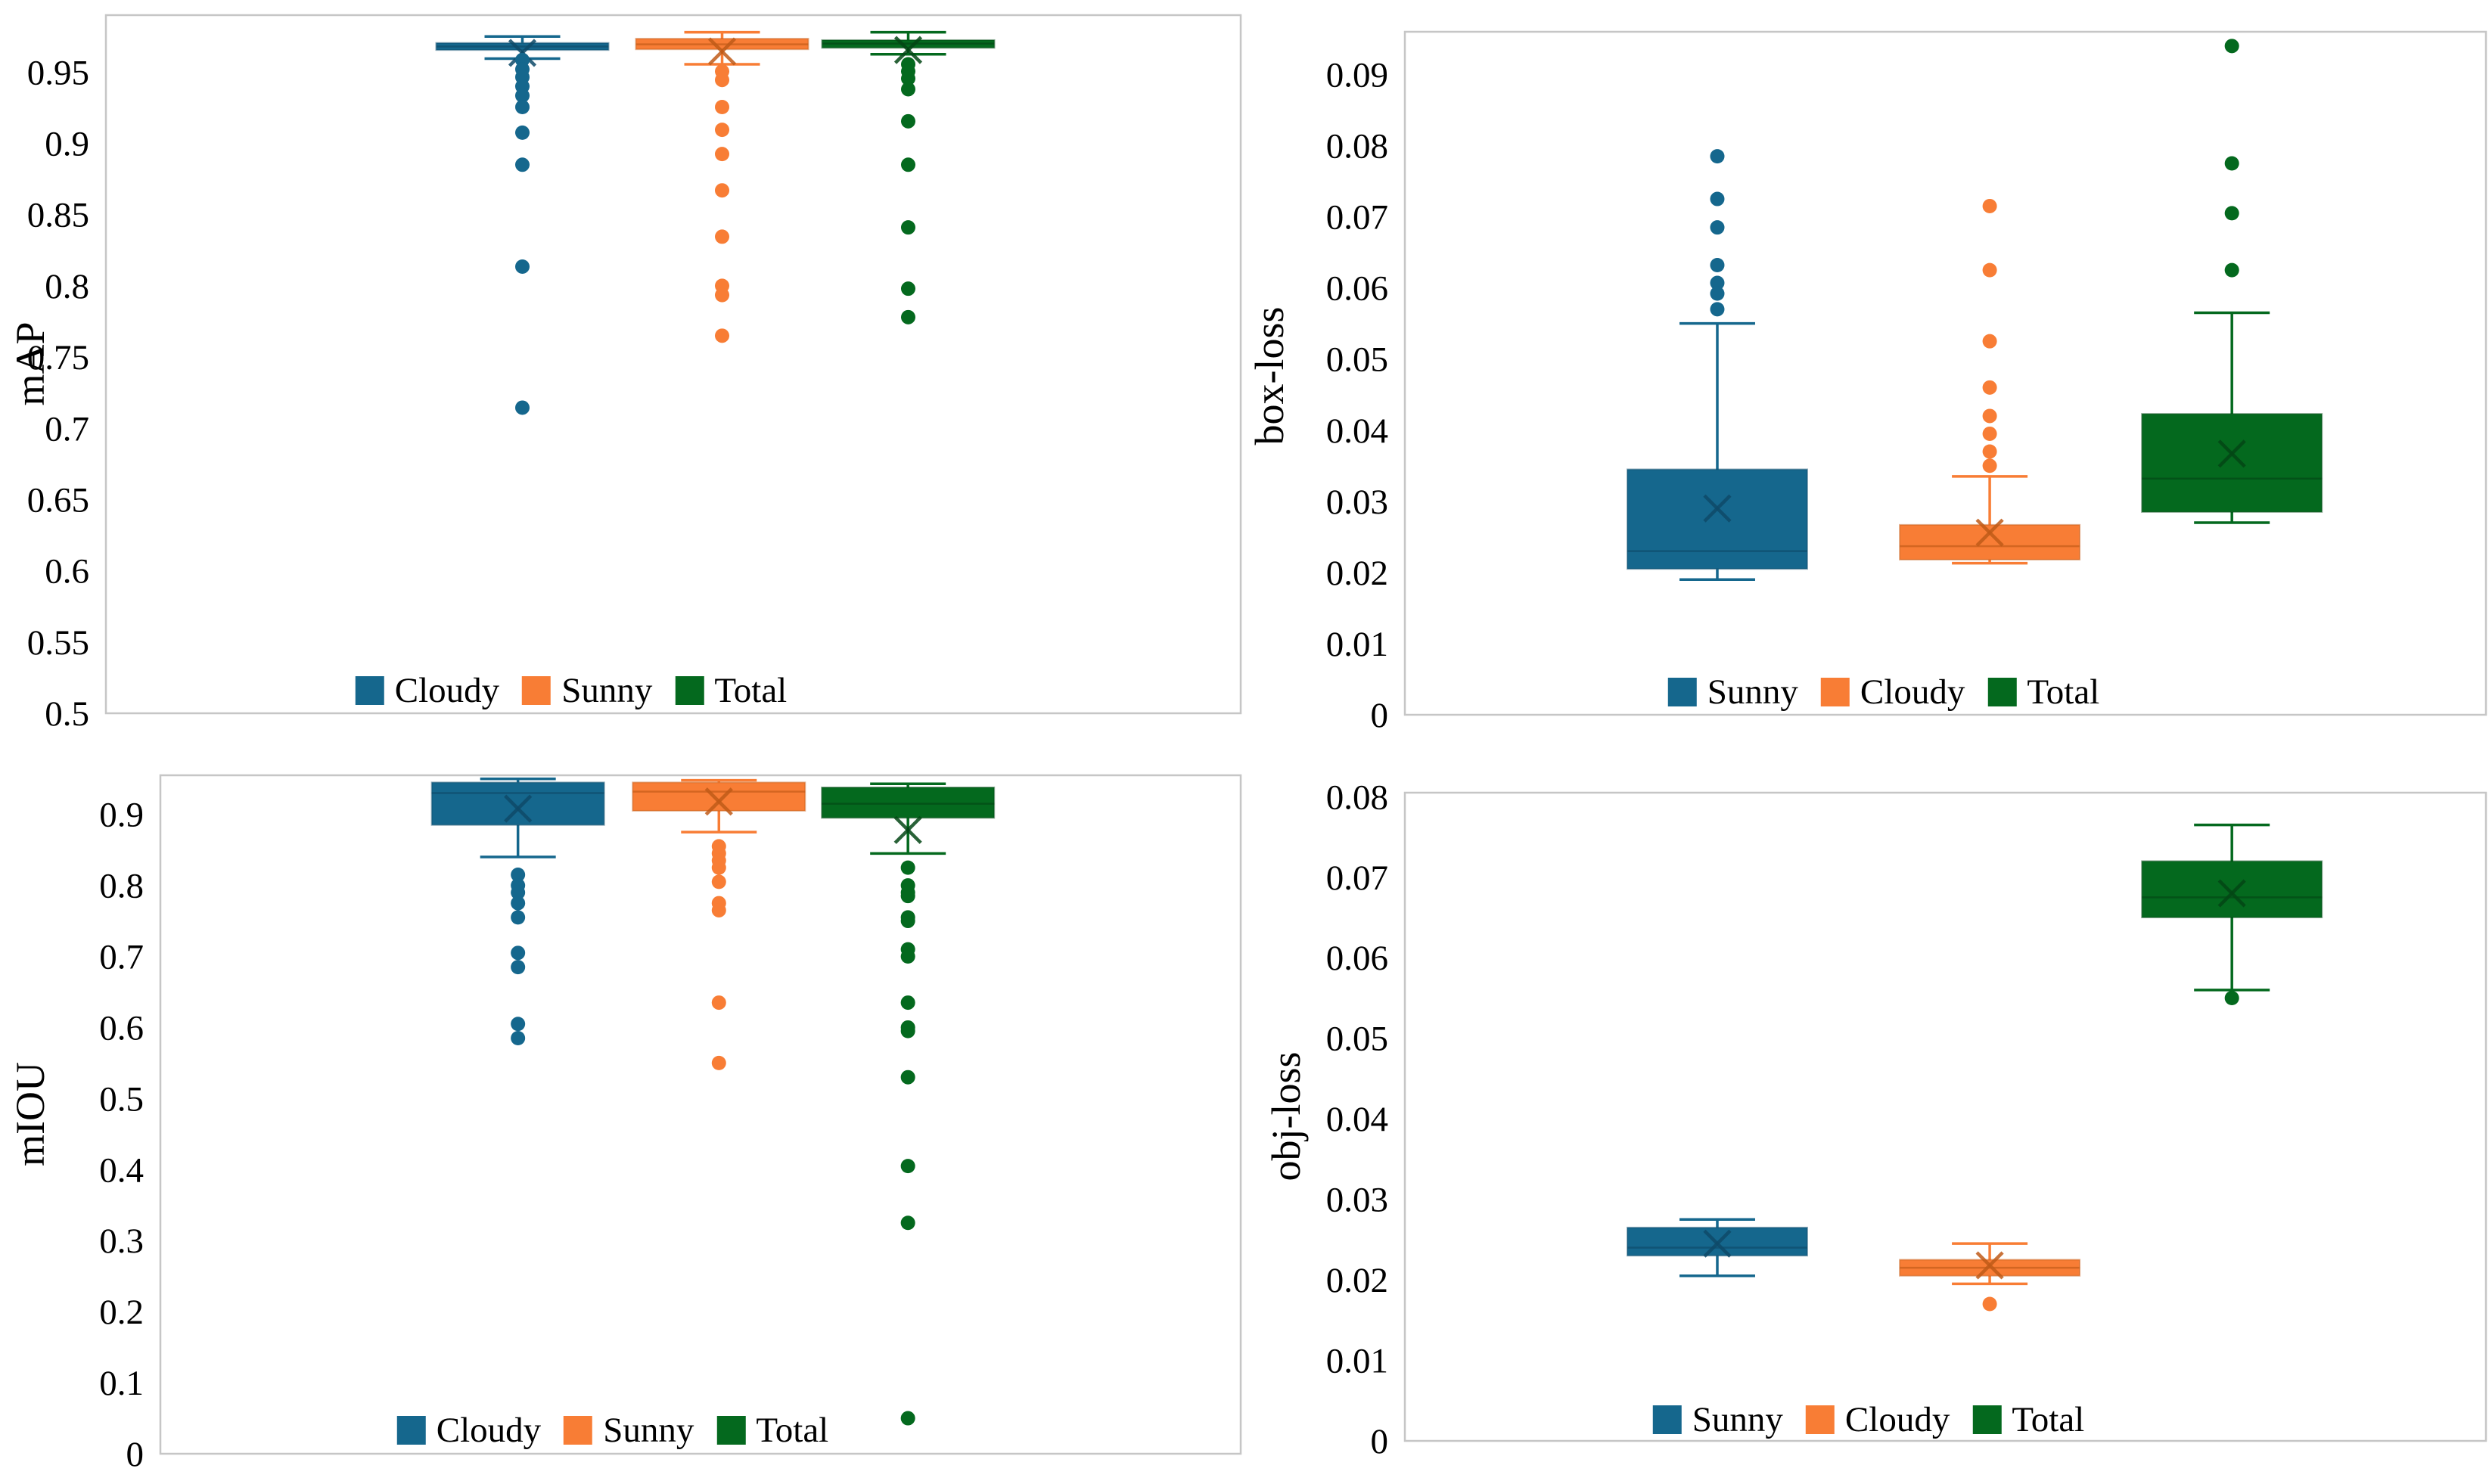 The image size is (2492, 1484). I want to click on y-tick-label: 0.8, so click(67, 286).